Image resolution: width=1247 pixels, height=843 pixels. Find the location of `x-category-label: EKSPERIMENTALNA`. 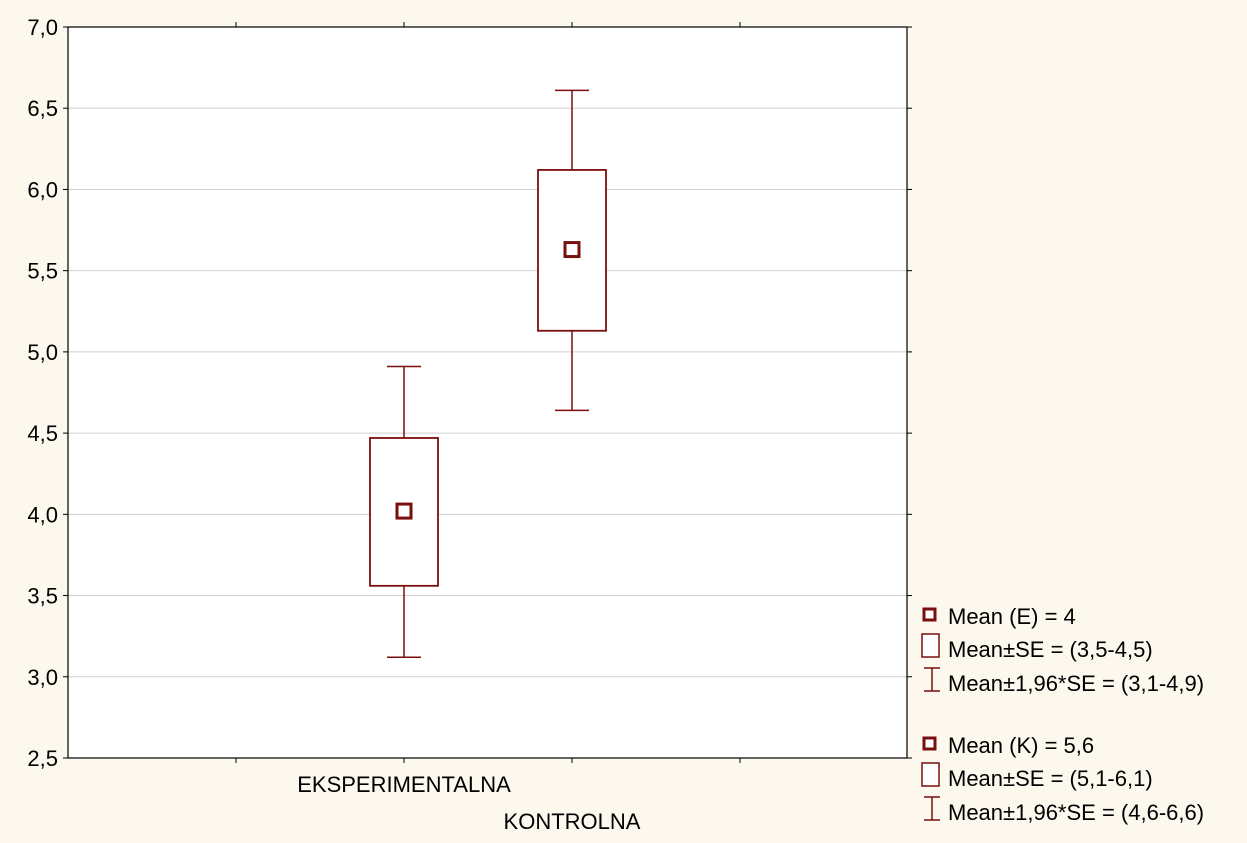

x-category-label: EKSPERIMENTALNA is located at coordinates (404, 784).